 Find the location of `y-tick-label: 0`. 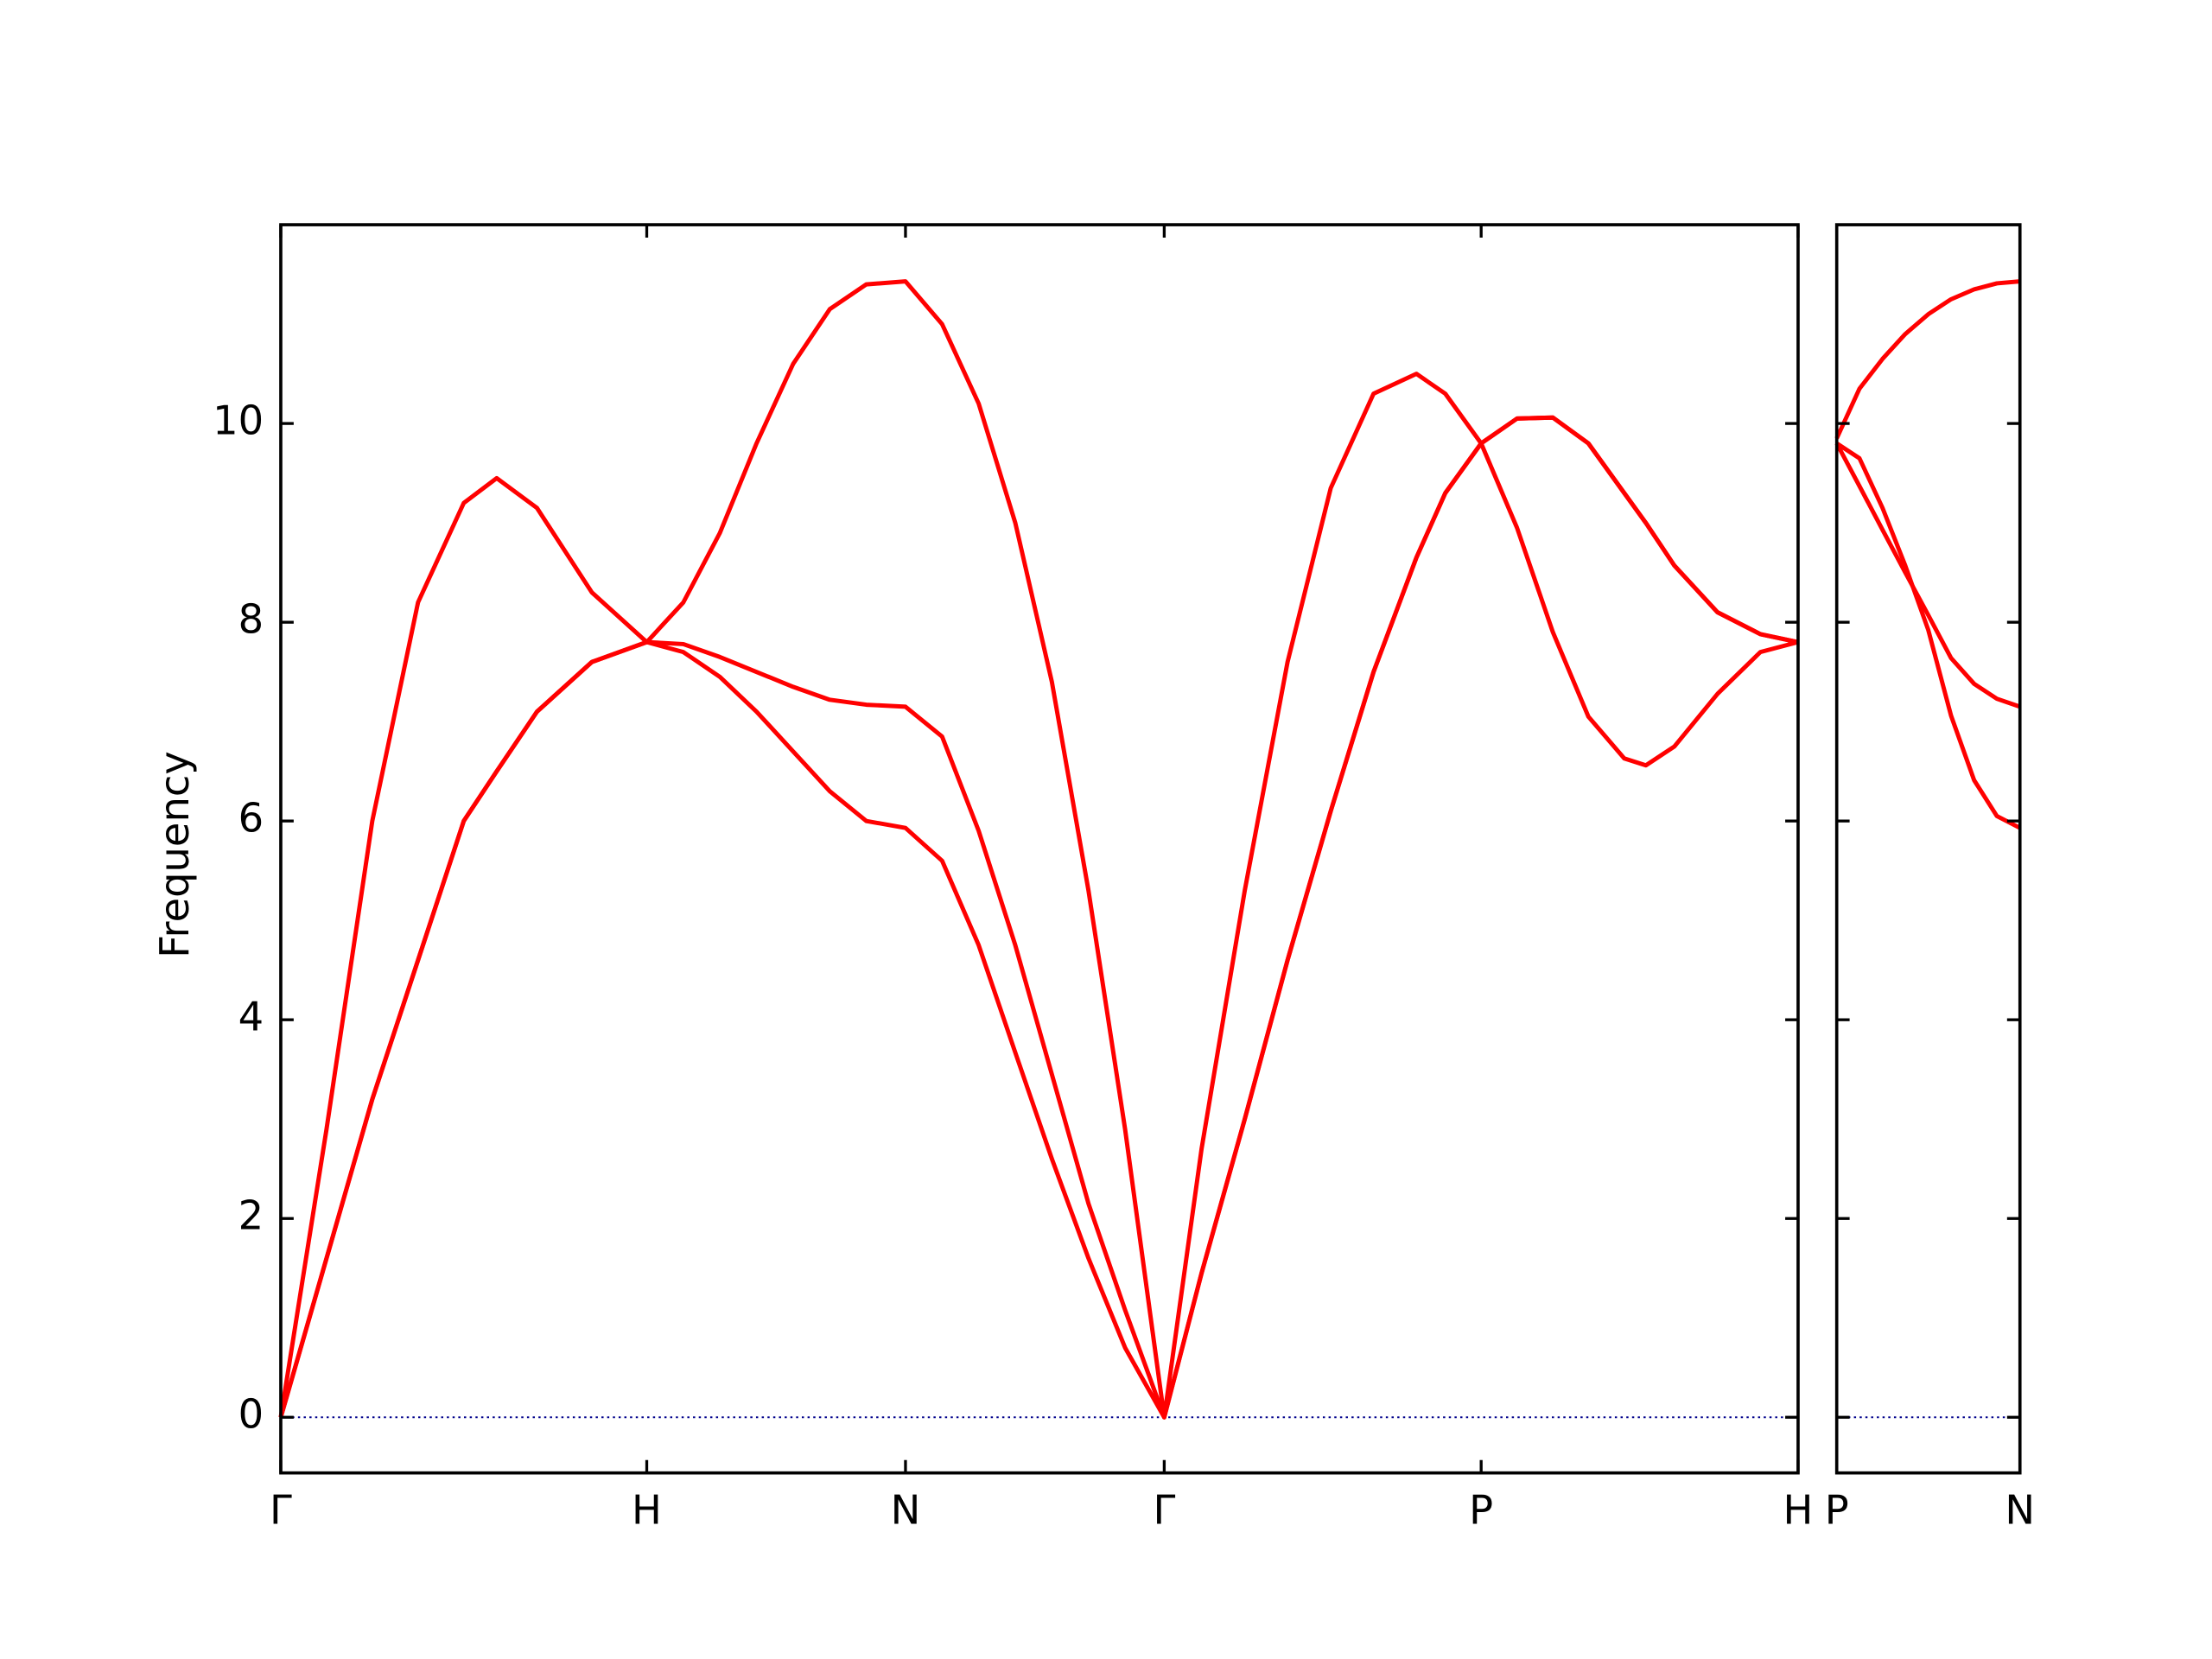

y-tick-label: 0 is located at coordinates (251, 1414).